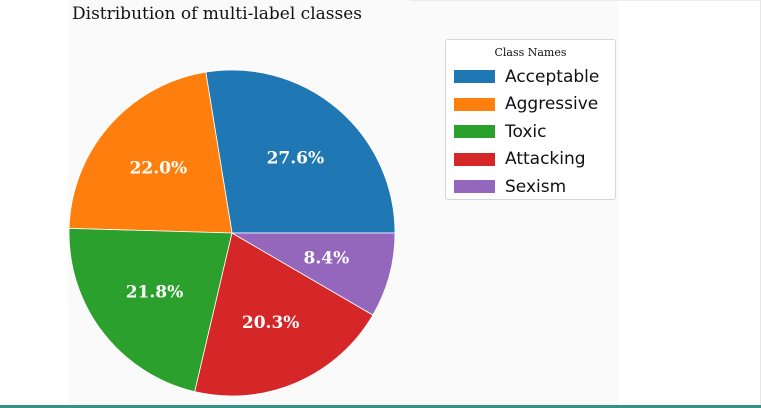  Describe the element at coordinates (327, 258) in the screenshot. I see `slice-label-sexism: 8.4%` at that location.